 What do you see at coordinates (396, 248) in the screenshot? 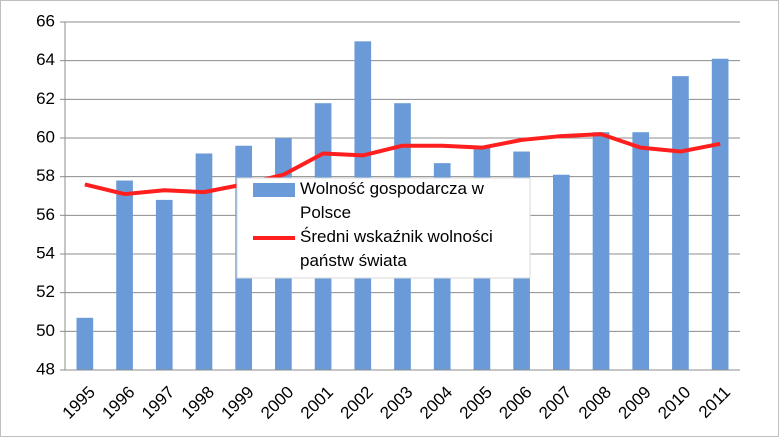
I see `legend-label: Średni wskaźnik wolności państw świata` at bounding box center [396, 248].